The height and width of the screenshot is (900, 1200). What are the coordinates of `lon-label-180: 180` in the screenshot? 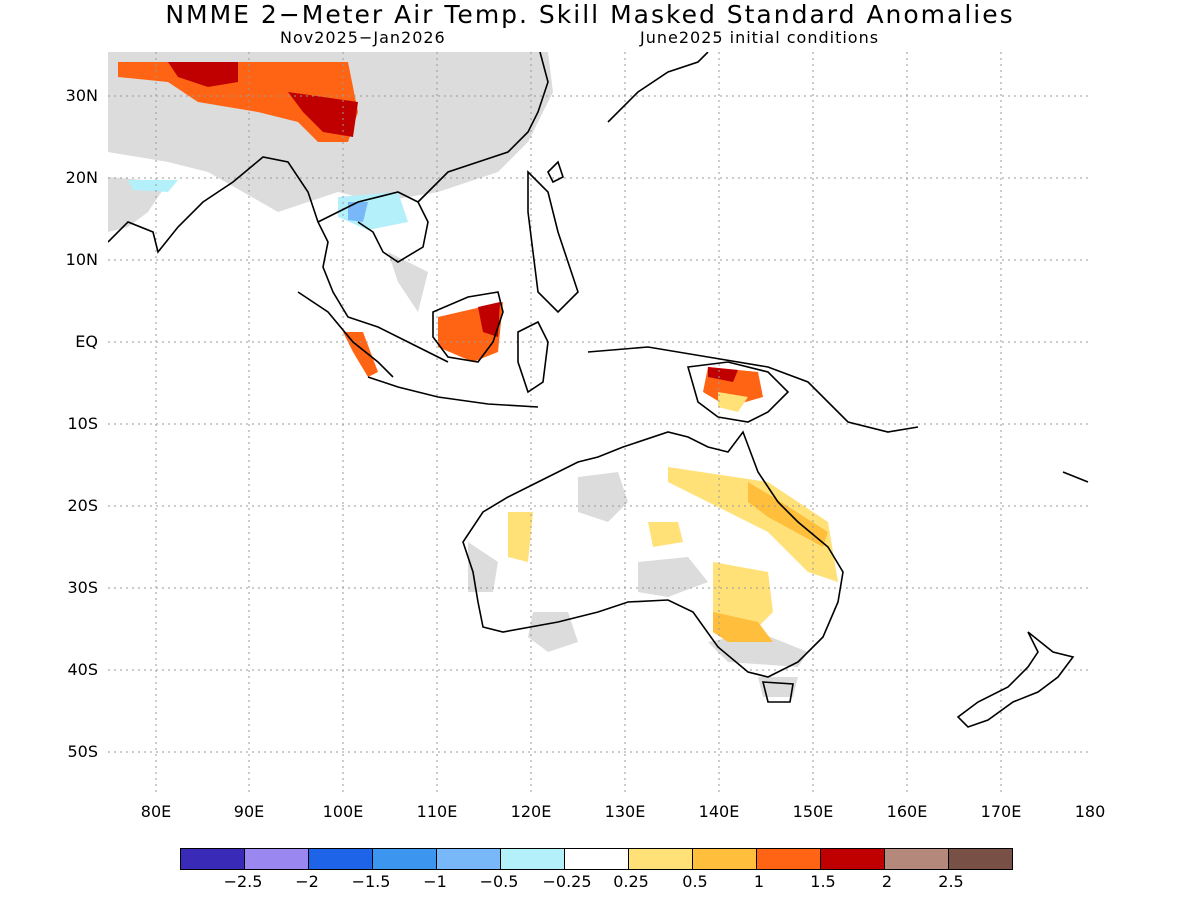 It's located at (1090, 811).